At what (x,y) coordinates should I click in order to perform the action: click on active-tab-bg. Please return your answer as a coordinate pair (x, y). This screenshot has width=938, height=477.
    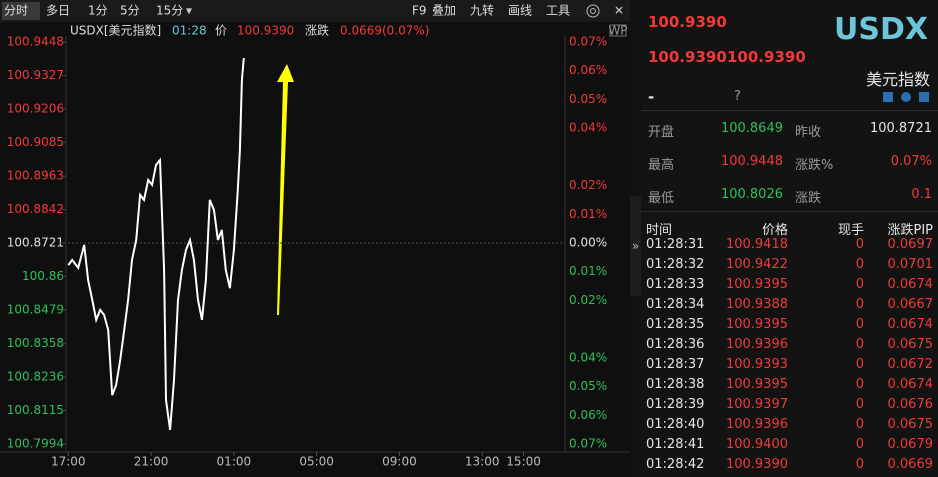
    Looking at the image, I should click on (21, 11).